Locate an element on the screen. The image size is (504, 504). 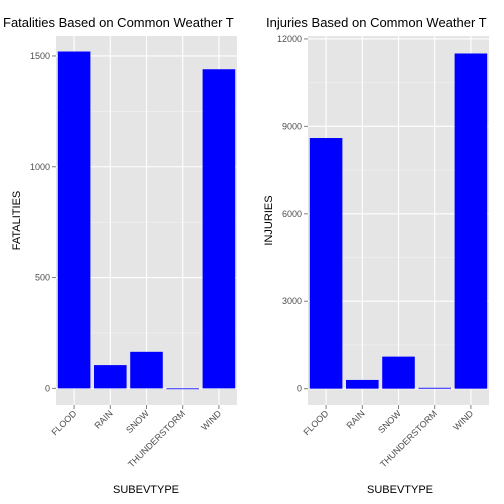
fatalities-bar-flood is located at coordinates (74, 220).